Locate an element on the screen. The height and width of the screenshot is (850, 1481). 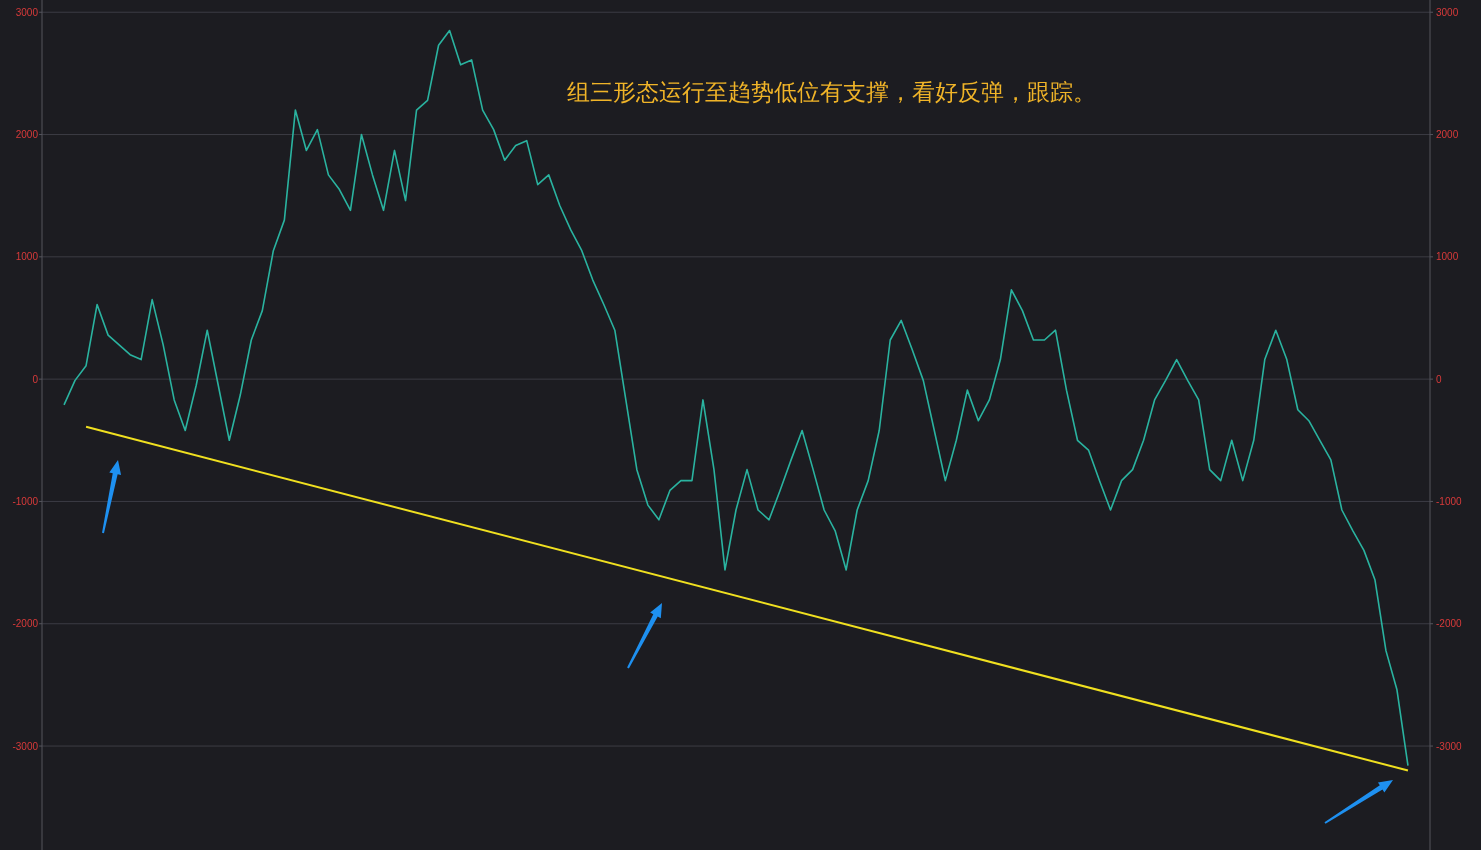
annotation: 组三形态运行至趋势低位有支撑，看好反弹，跟踪。 is located at coordinates (831, 92).